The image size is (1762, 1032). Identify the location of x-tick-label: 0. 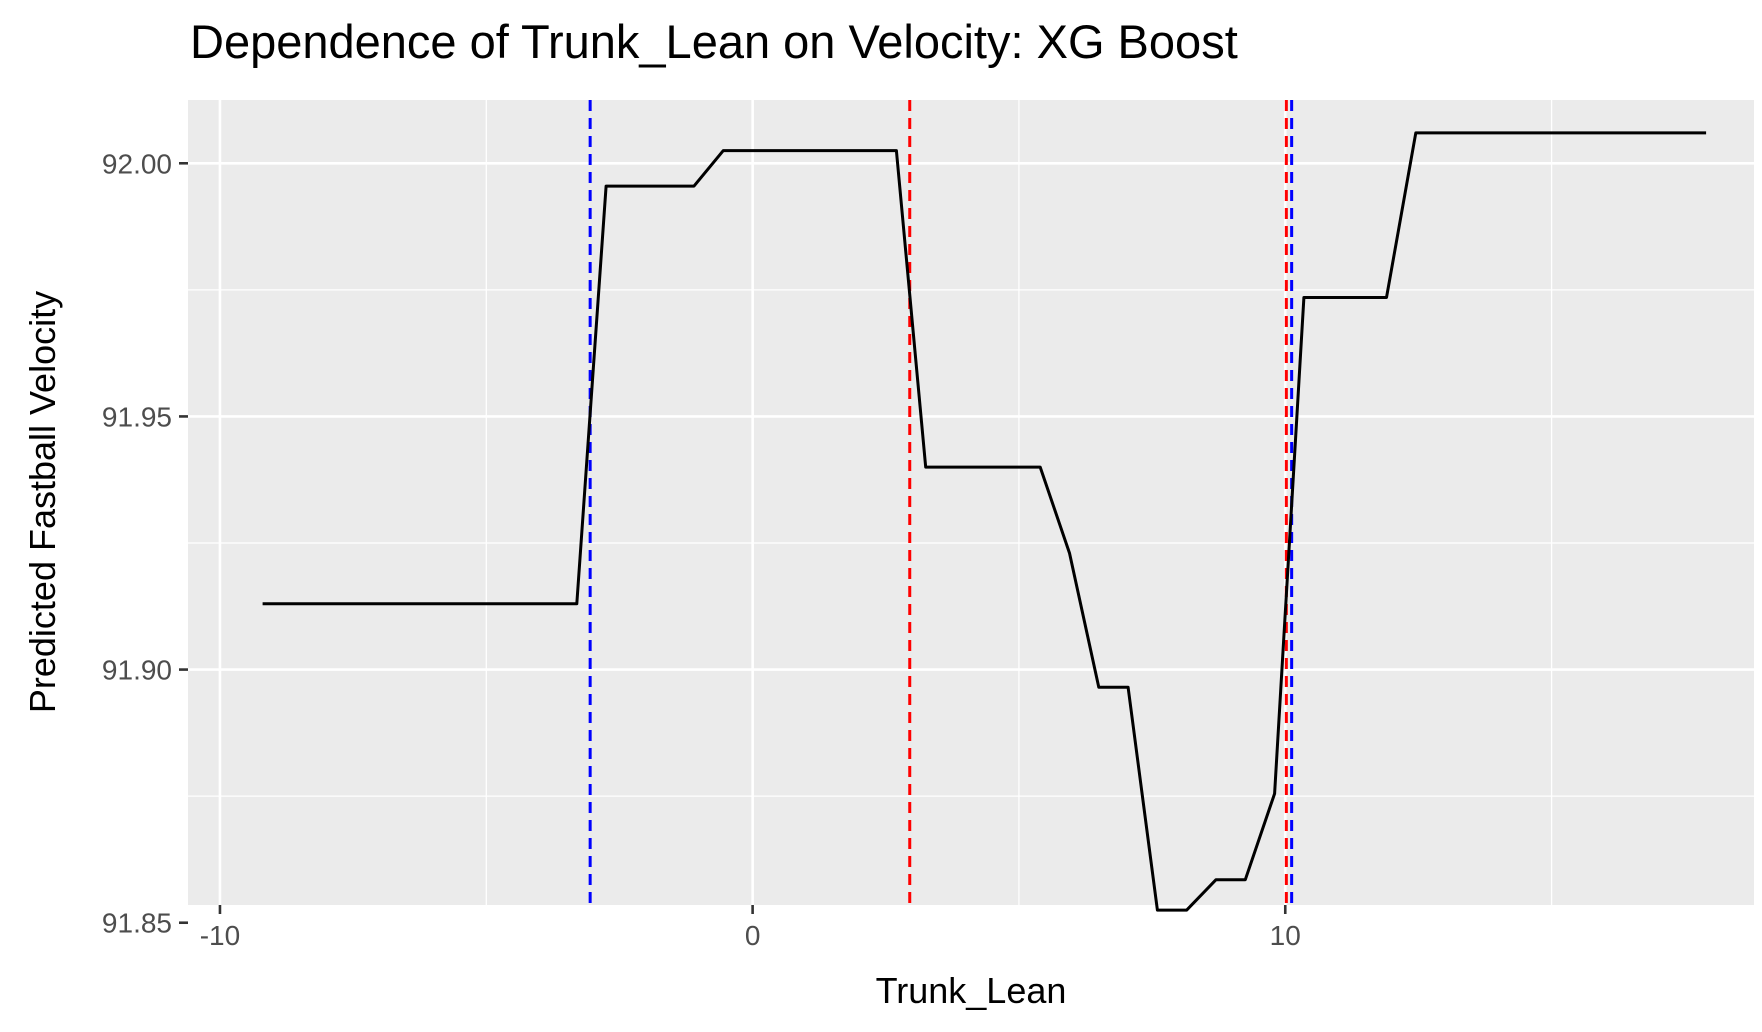
(753, 935).